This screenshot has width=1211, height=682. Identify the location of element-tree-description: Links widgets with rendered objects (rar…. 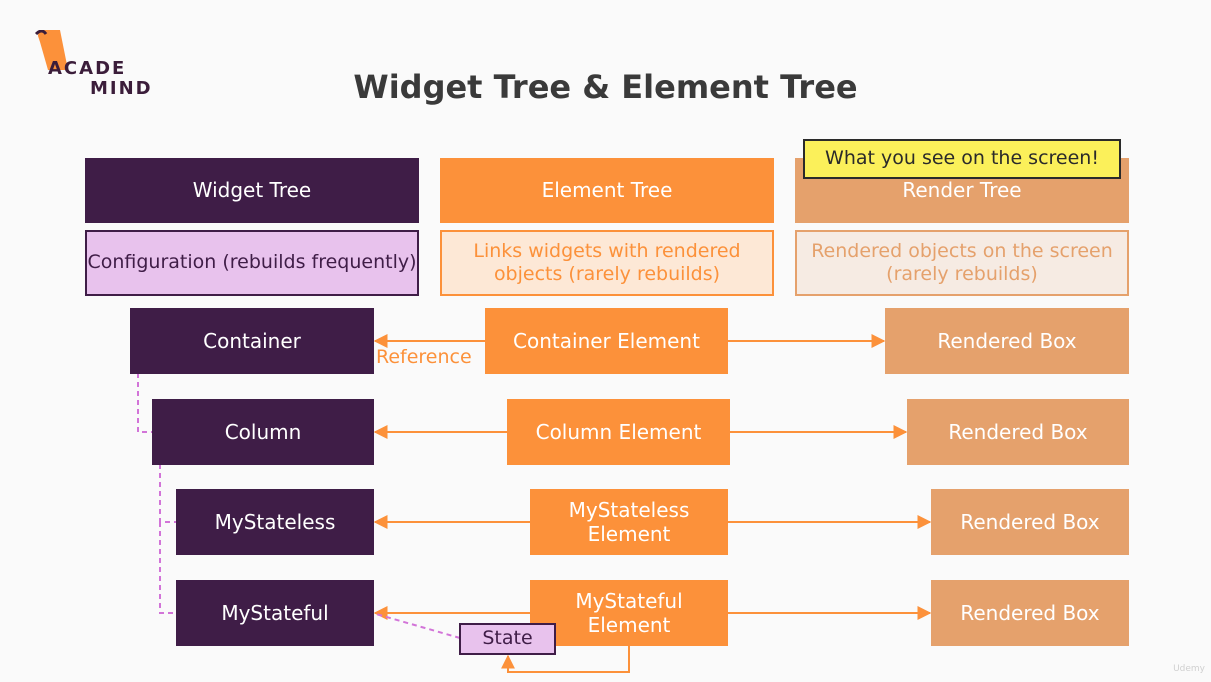
(607, 263).